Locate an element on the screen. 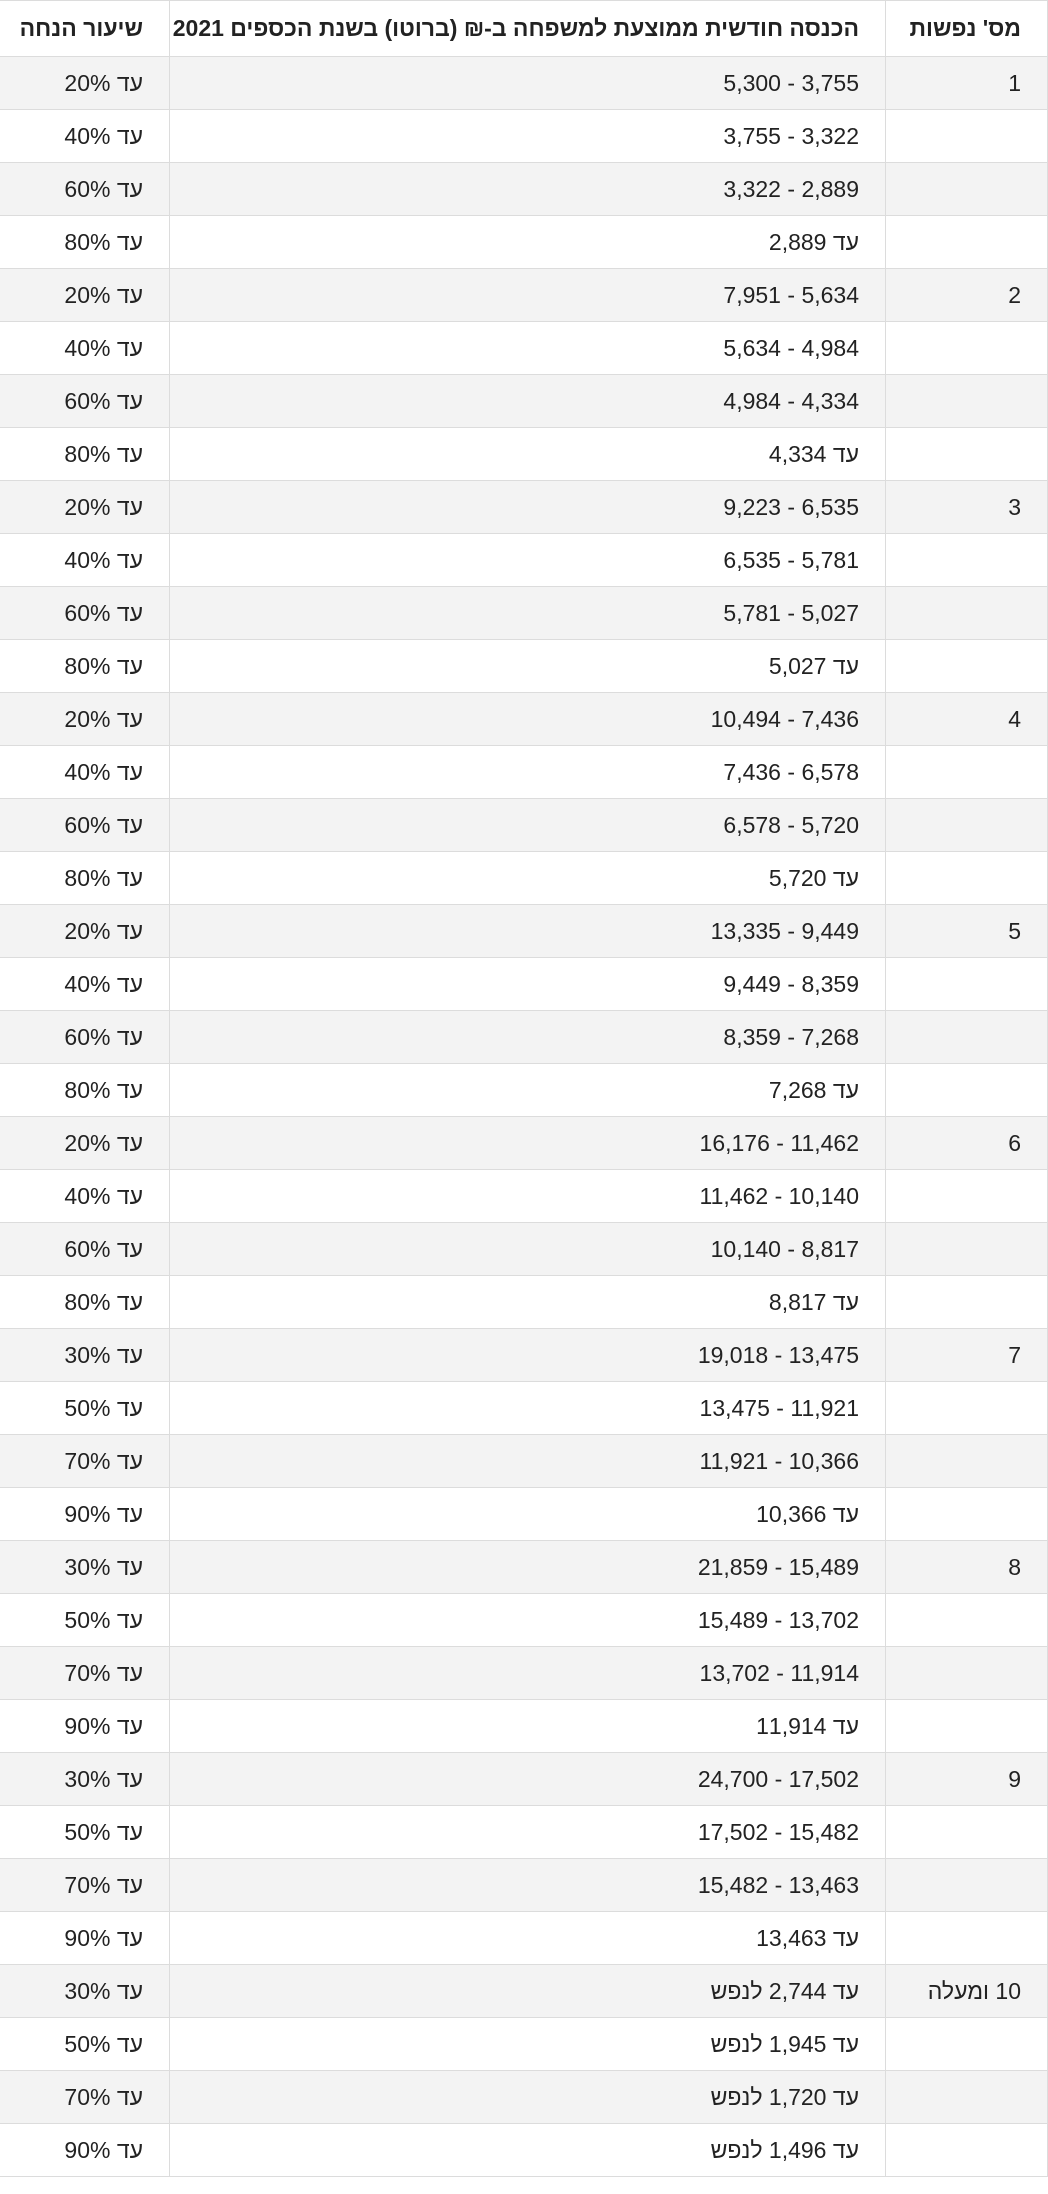 This screenshot has height=2194, width=1048. cell-income: עד 1,720 לנפש is located at coordinates (527, 2097).